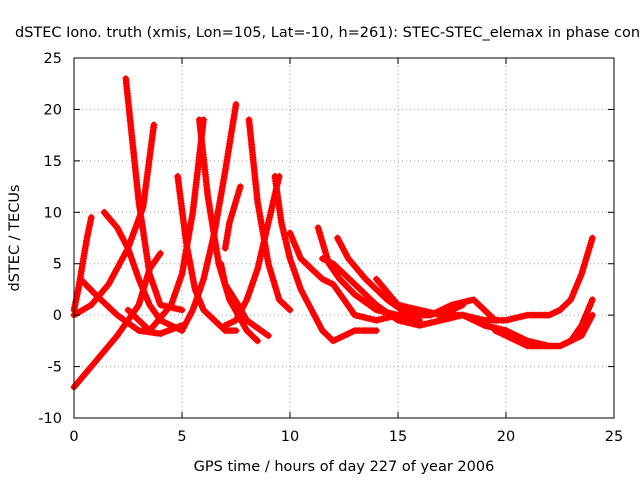  I want to click on x-tick-label: 15, so click(398, 437).